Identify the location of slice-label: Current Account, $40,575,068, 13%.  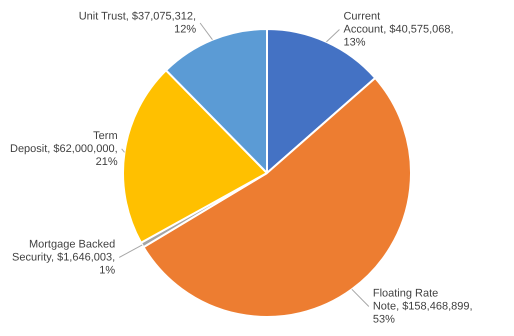
(398, 29).